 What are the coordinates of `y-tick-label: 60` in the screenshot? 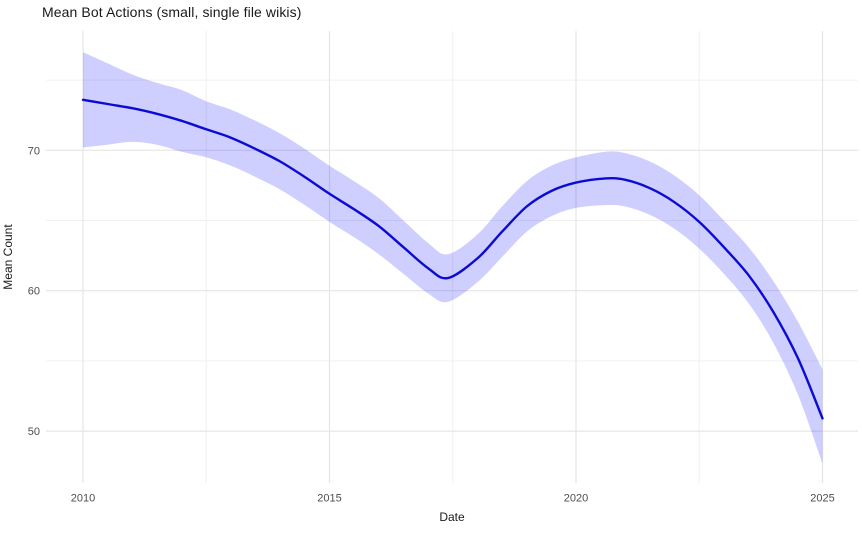 It's located at (34, 292).